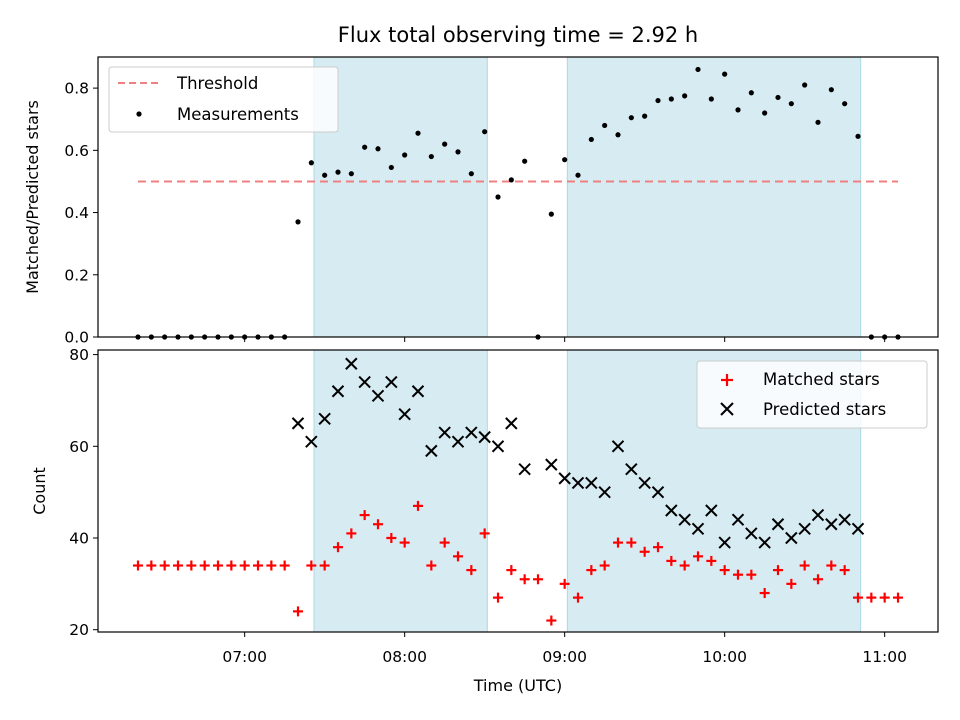 This screenshot has height=720, width=960. Describe the element at coordinates (39, 491) in the screenshot. I see `bottom-y-axis-label: Count` at that location.